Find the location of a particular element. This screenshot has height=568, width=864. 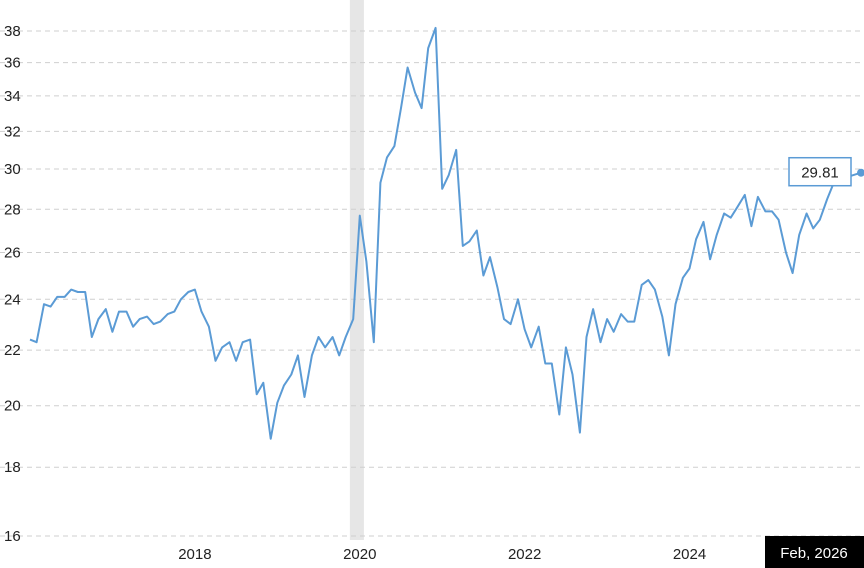

x-tick-label: 2022 is located at coordinates (524, 554).